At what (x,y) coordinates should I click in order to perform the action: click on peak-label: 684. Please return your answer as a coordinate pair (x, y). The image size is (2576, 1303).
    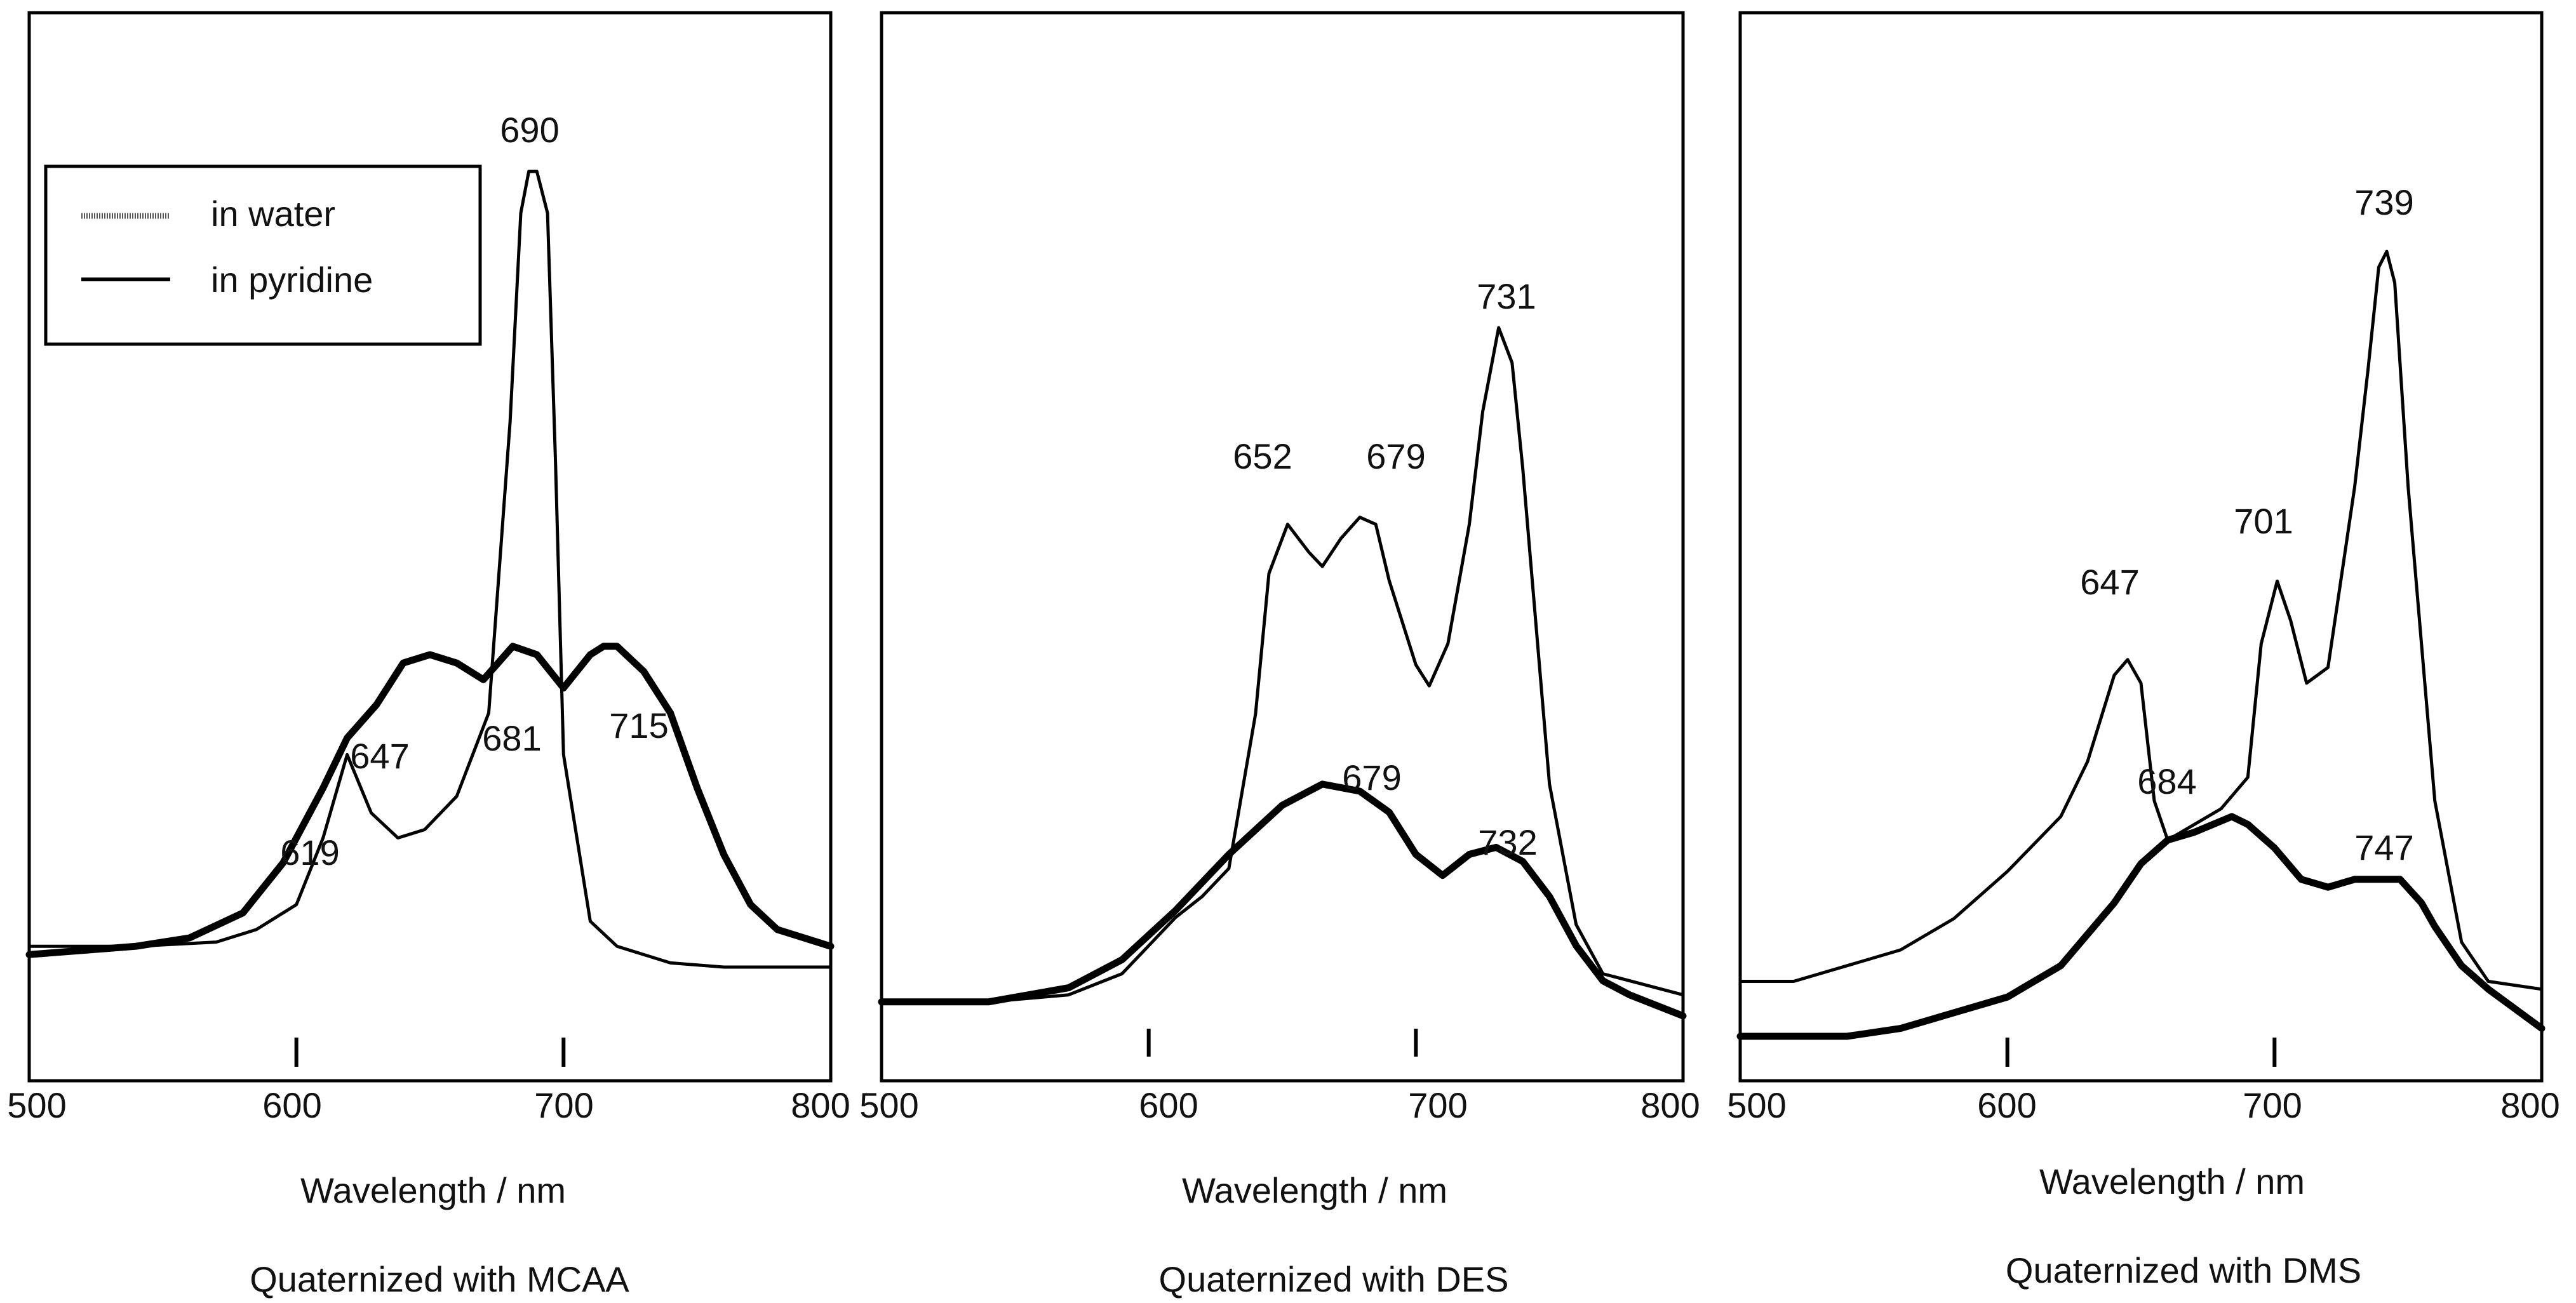
    Looking at the image, I should click on (2166, 781).